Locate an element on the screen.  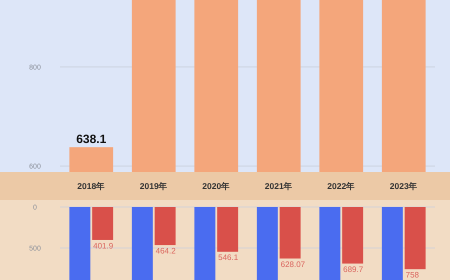
x-tick-label: 2023年 is located at coordinates (404, 185).